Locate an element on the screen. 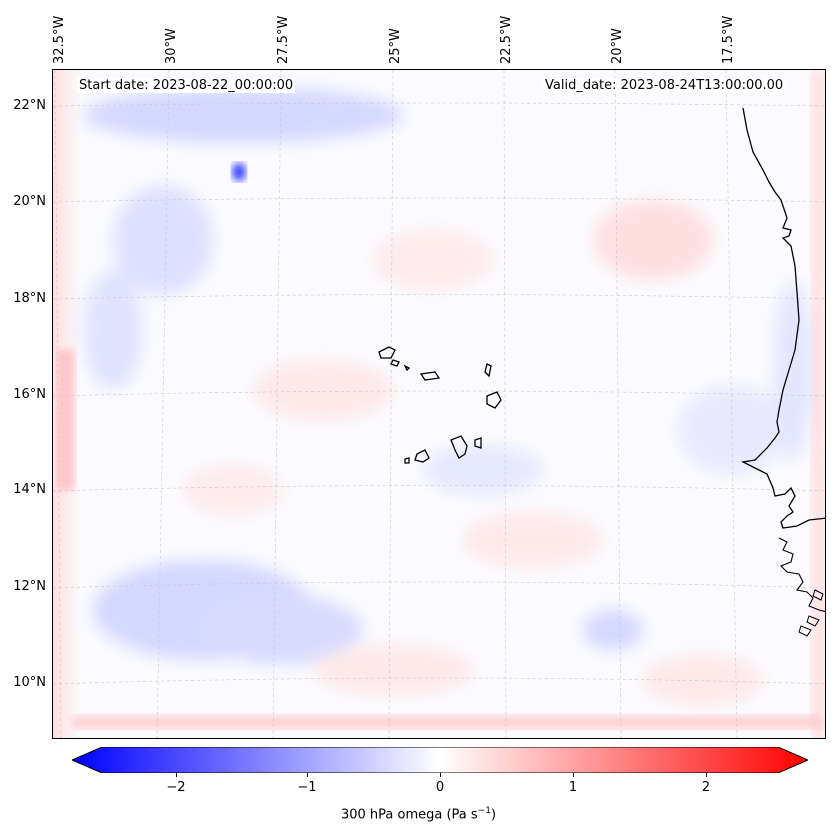  lon-label-22-5w: 22.5°W is located at coordinates (506, 39).